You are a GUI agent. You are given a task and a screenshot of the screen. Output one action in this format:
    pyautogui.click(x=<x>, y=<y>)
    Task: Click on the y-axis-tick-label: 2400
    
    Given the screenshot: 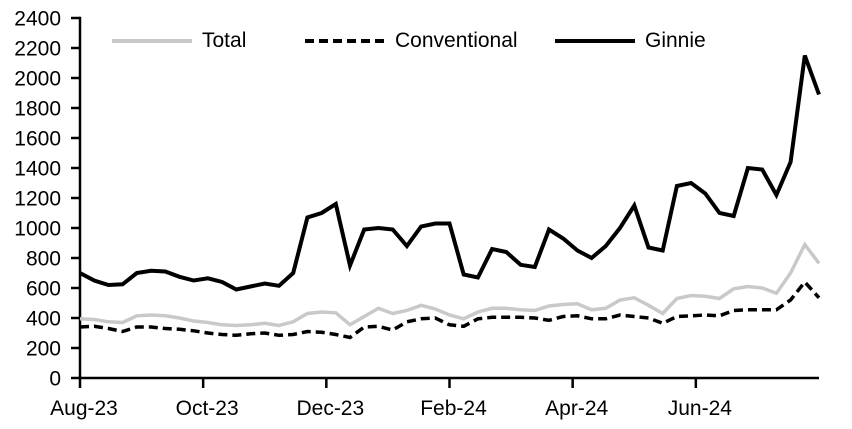 What is the action you would take?
    pyautogui.click(x=37, y=19)
    